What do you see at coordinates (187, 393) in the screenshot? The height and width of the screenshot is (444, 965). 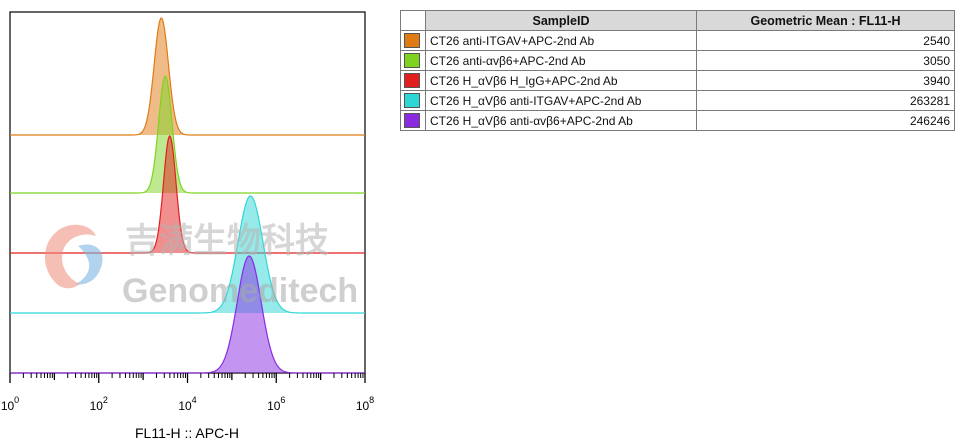 I see `x-axis: 10⁰ 10² 10⁴ 10⁶ 10⁸` at bounding box center [187, 393].